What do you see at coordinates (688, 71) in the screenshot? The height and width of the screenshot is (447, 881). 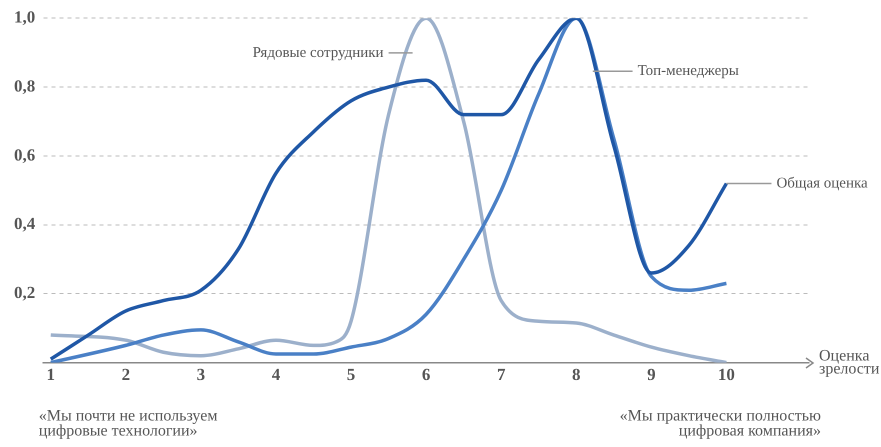 I see `text: Топ-менеджеры` at bounding box center [688, 71].